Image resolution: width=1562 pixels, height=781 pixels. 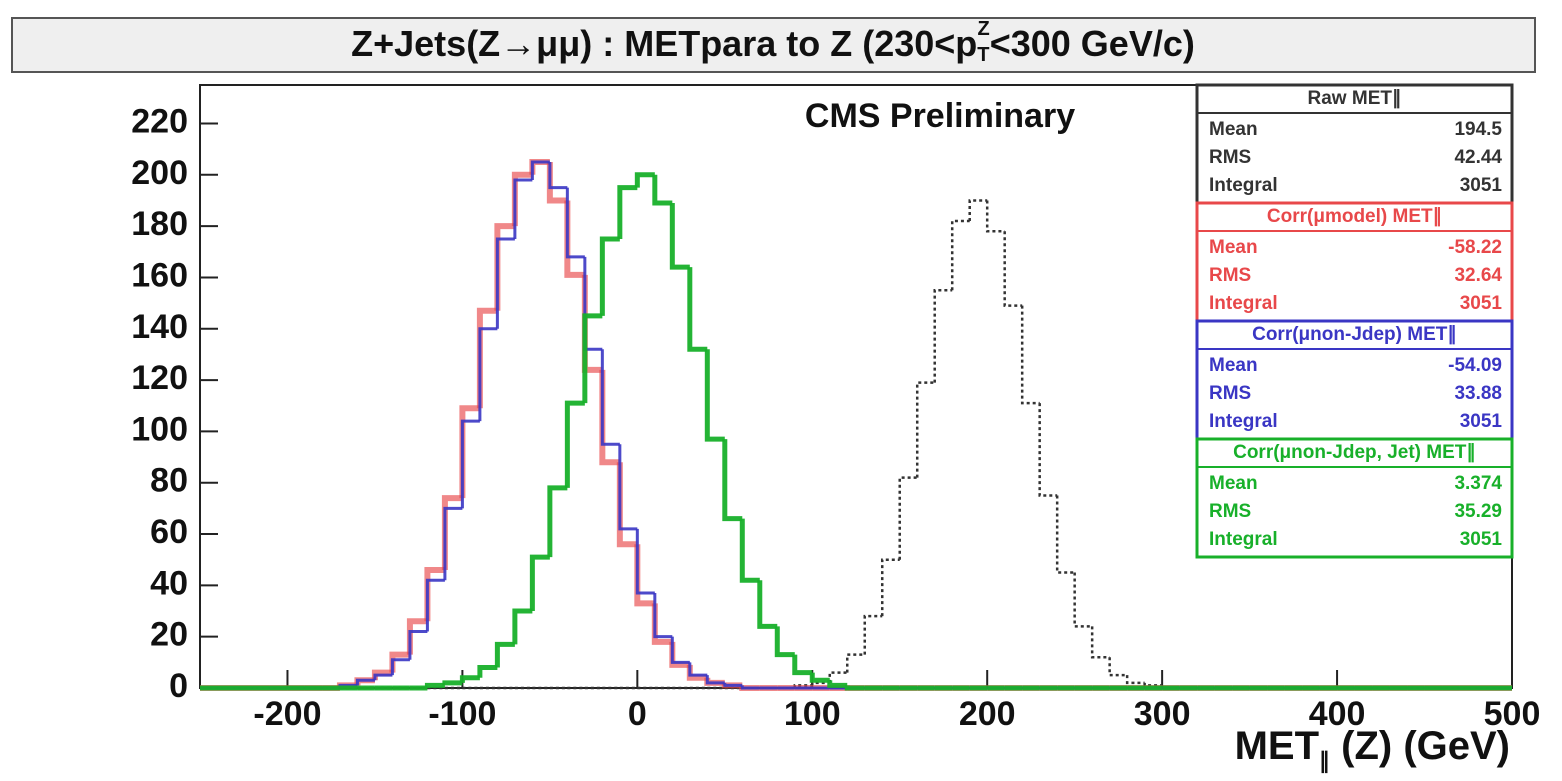 I want to click on stat-value: 194.5, so click(x=1478, y=129).